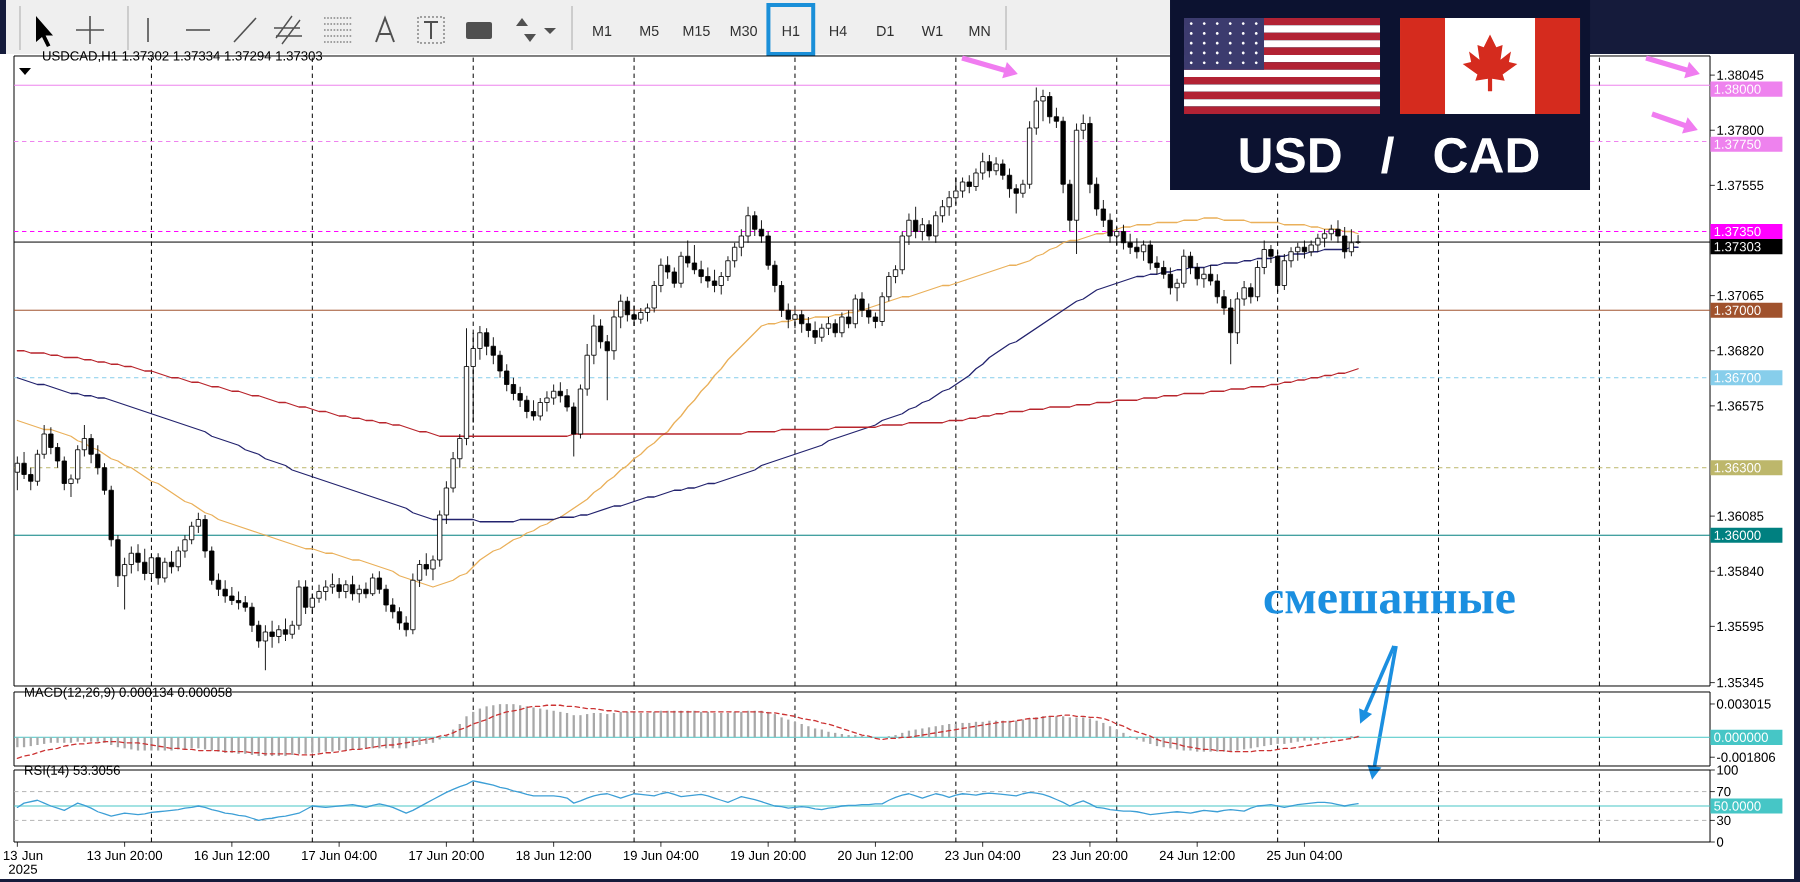 This screenshot has height=882, width=1800. Describe the element at coordinates (1389, 155) in the screenshot. I see `annotation: USD / CAD` at that location.